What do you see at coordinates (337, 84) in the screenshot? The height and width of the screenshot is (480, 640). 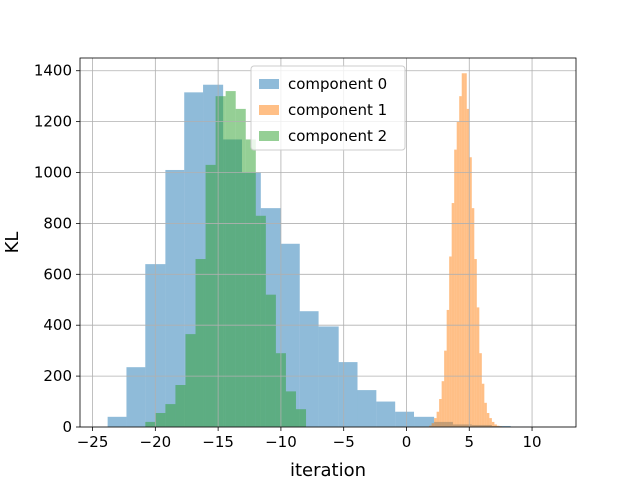 I see `legend-label-component-0: component 0` at bounding box center [337, 84].